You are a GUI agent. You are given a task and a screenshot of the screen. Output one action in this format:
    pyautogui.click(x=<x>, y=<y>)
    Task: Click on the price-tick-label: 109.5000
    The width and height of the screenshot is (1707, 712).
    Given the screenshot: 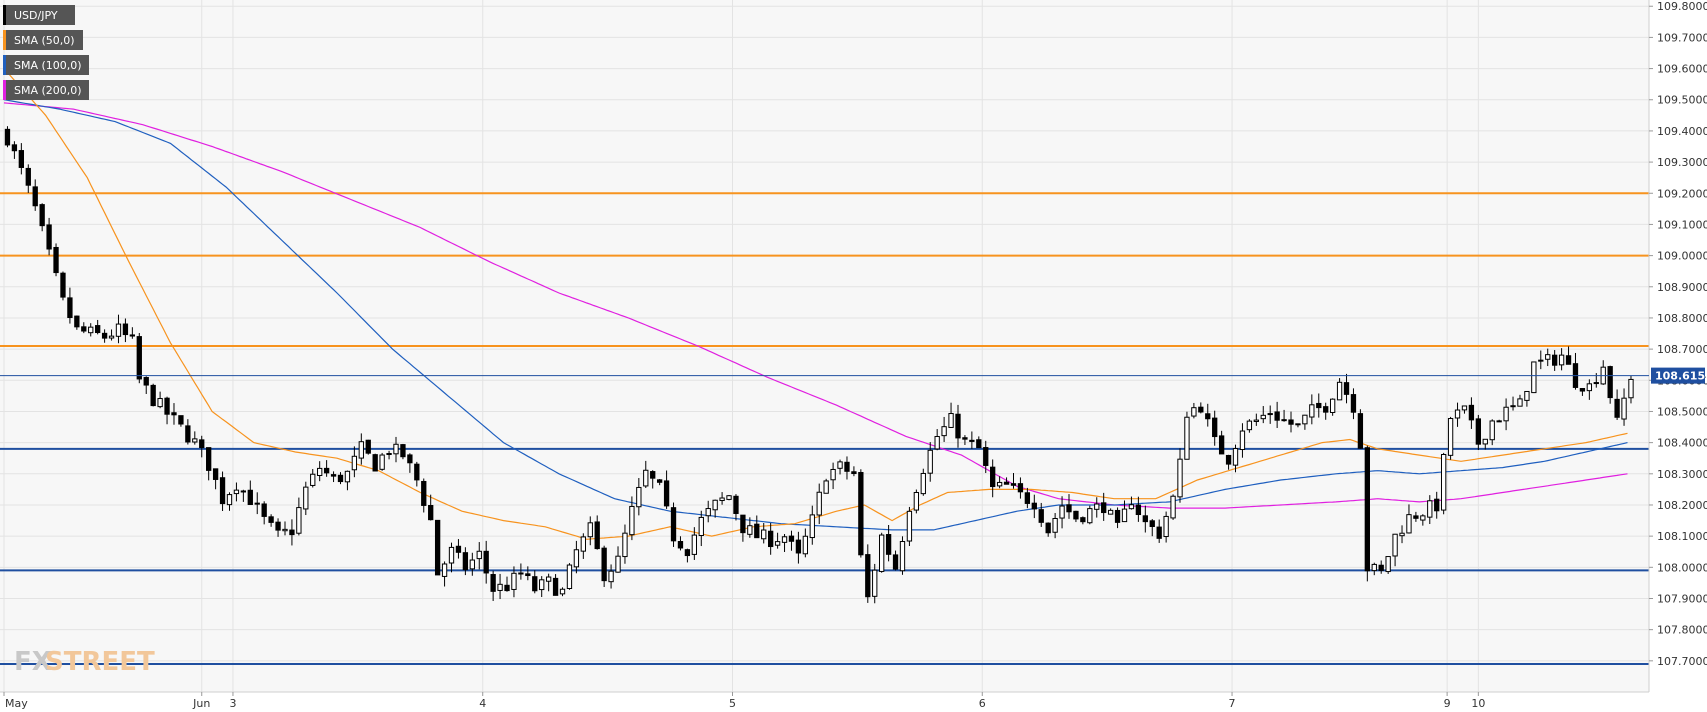 What is the action you would take?
    pyautogui.click(x=1682, y=100)
    